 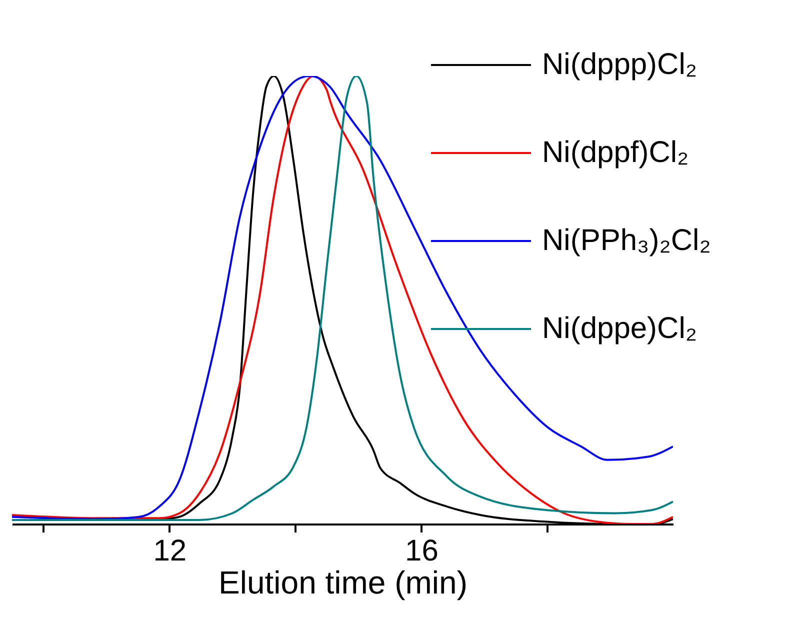 I want to click on legend-label: Ni(dppe)Cl₂, so click(x=620, y=328).